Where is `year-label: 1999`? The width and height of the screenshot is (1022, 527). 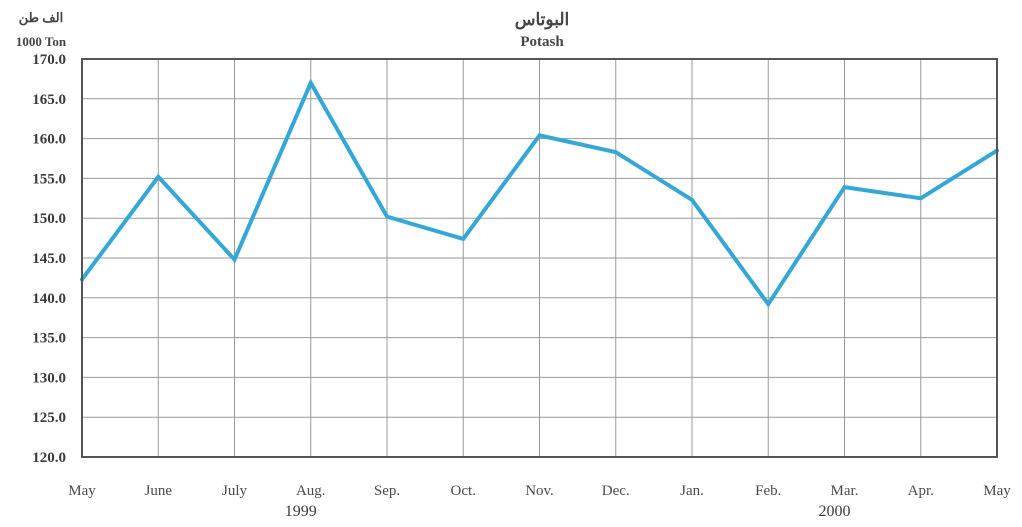 year-label: 1999 is located at coordinates (301, 511).